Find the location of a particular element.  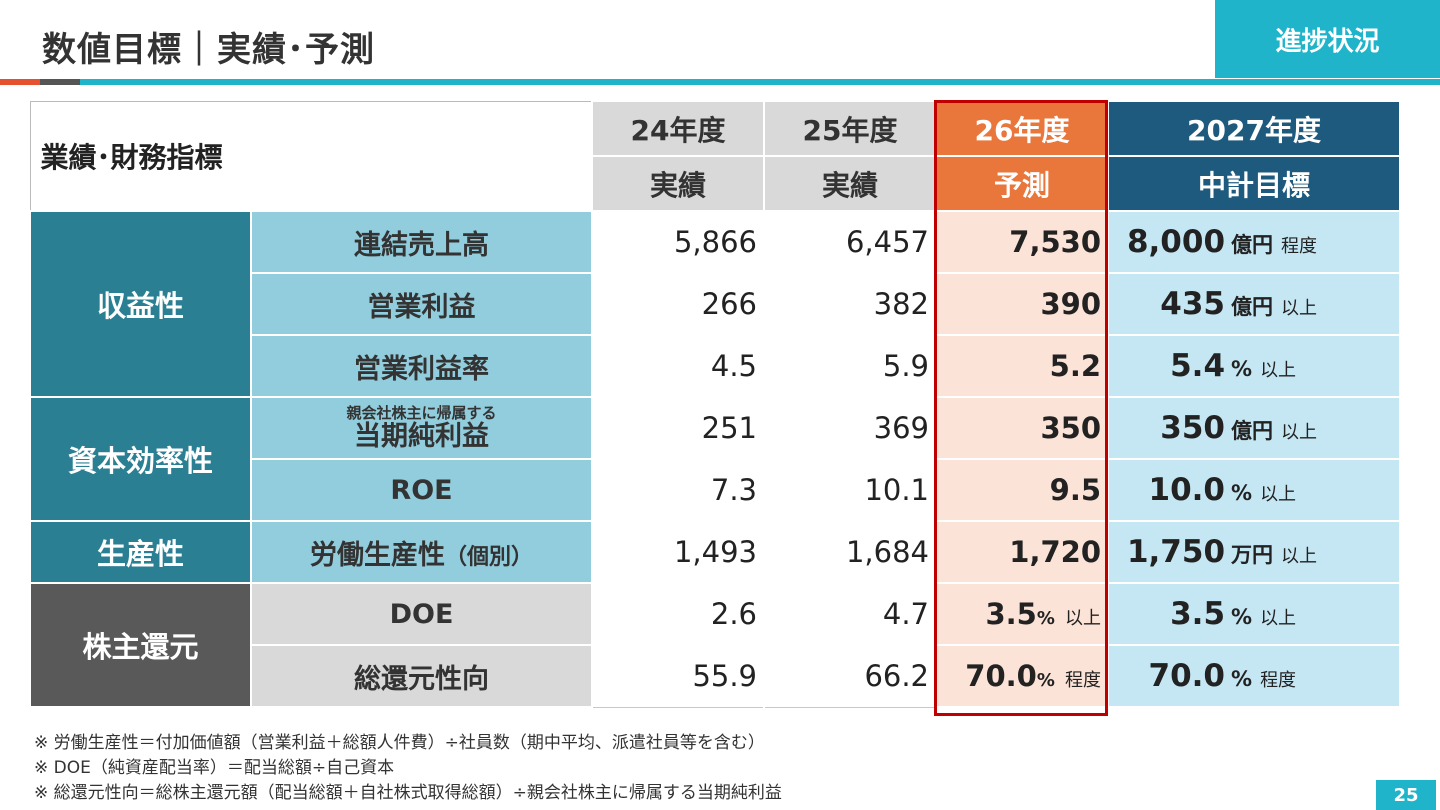

value-target: 8,000 億円 程度 is located at coordinates (1254, 242).